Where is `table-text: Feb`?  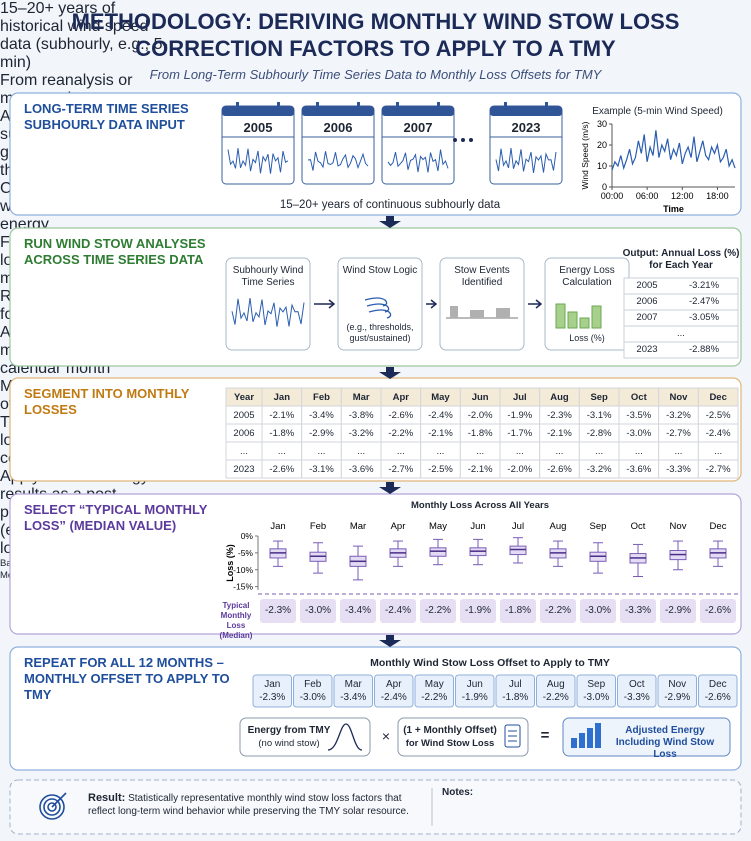
table-text: Feb is located at coordinates (321, 397).